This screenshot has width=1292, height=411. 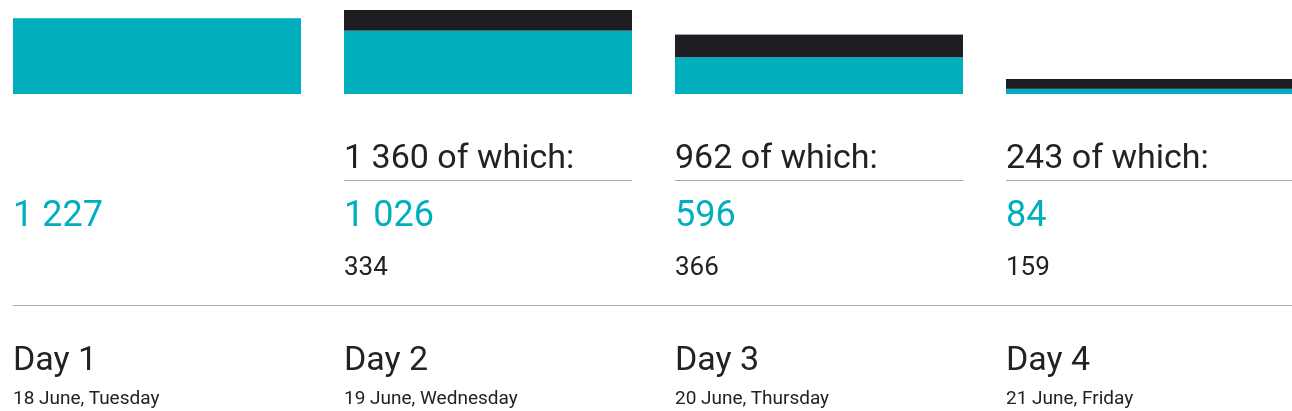 I want to click on data-label: 159, so click(x=1028, y=266).